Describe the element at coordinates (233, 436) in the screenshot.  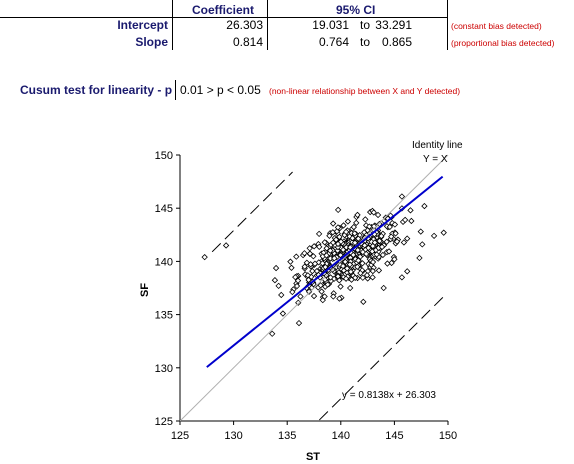
I see `x-tick-label: 130` at that location.